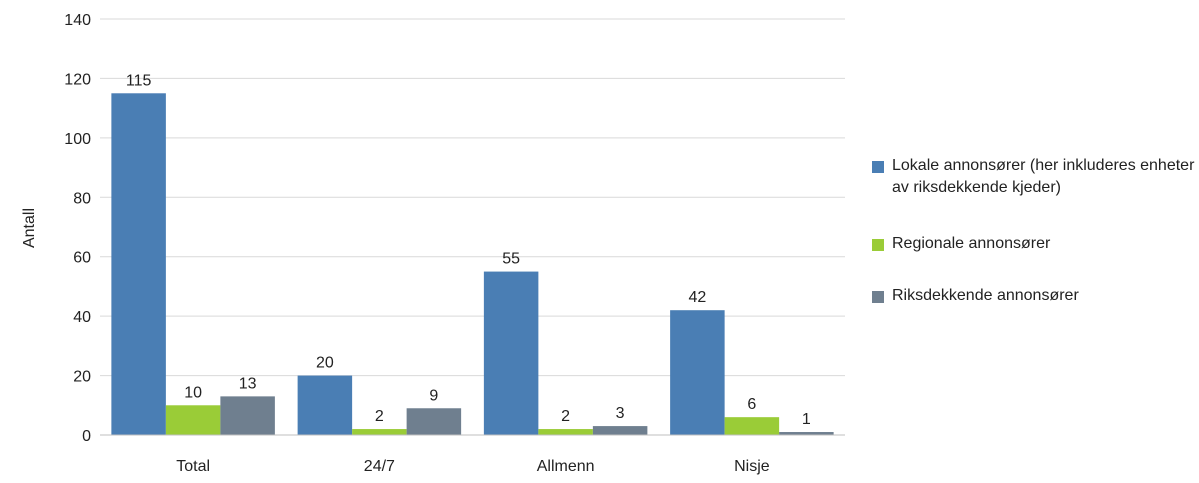  I want to click on y-tick-label: 20, so click(82, 377).